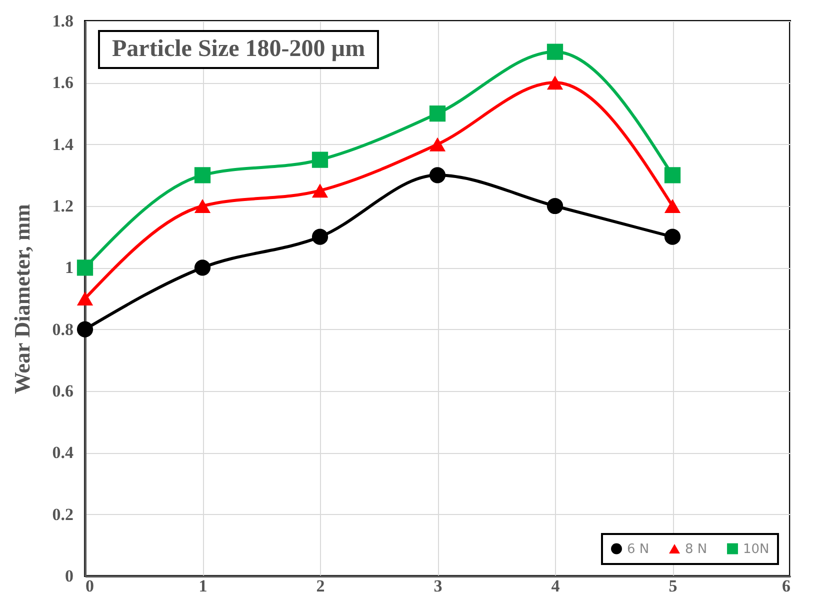 The height and width of the screenshot is (607, 840). I want to click on y-tick-label: 1.2, so click(63, 206).